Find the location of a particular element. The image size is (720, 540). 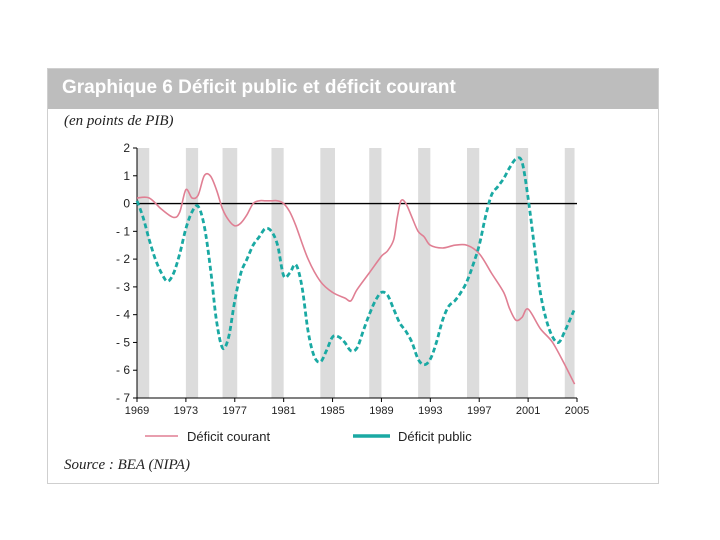

legend-label-deficit-public: Déficit public is located at coordinates (435, 436).